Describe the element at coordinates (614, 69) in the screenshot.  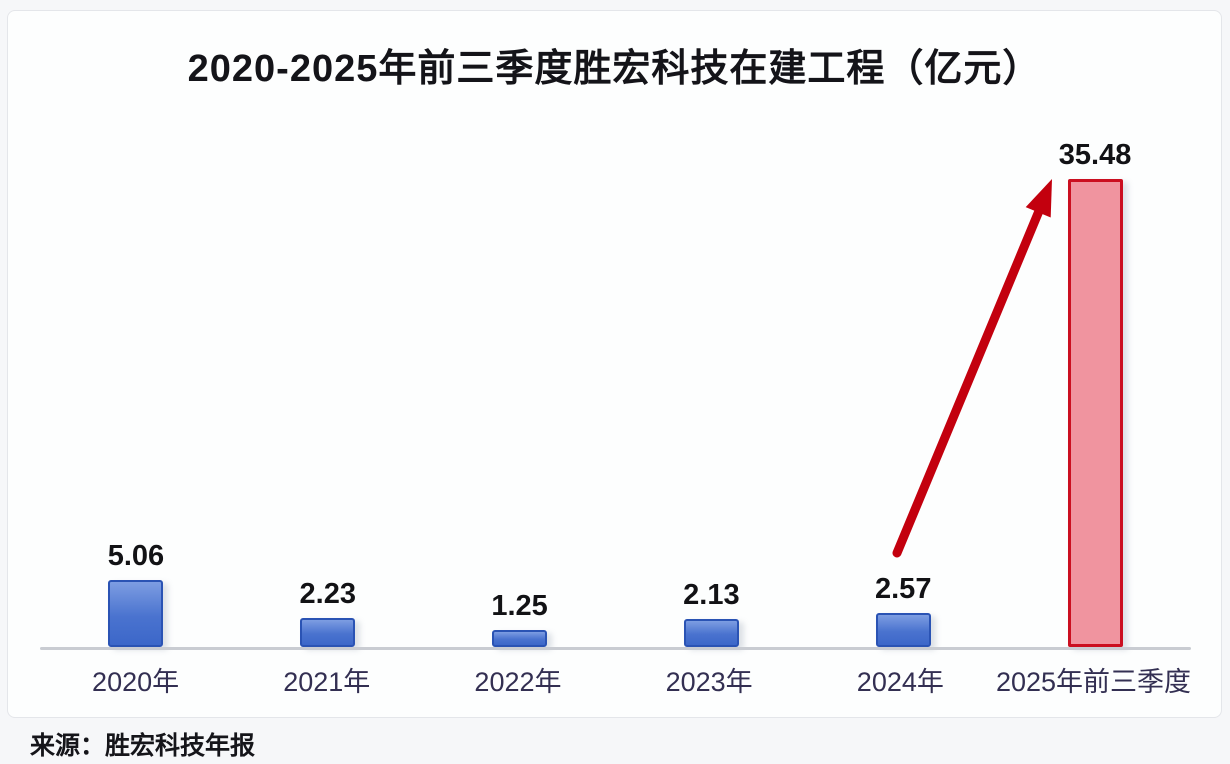
I see `chart-title: 2020-2025年前三季度胜宏科技在建工程（亿元）` at that location.